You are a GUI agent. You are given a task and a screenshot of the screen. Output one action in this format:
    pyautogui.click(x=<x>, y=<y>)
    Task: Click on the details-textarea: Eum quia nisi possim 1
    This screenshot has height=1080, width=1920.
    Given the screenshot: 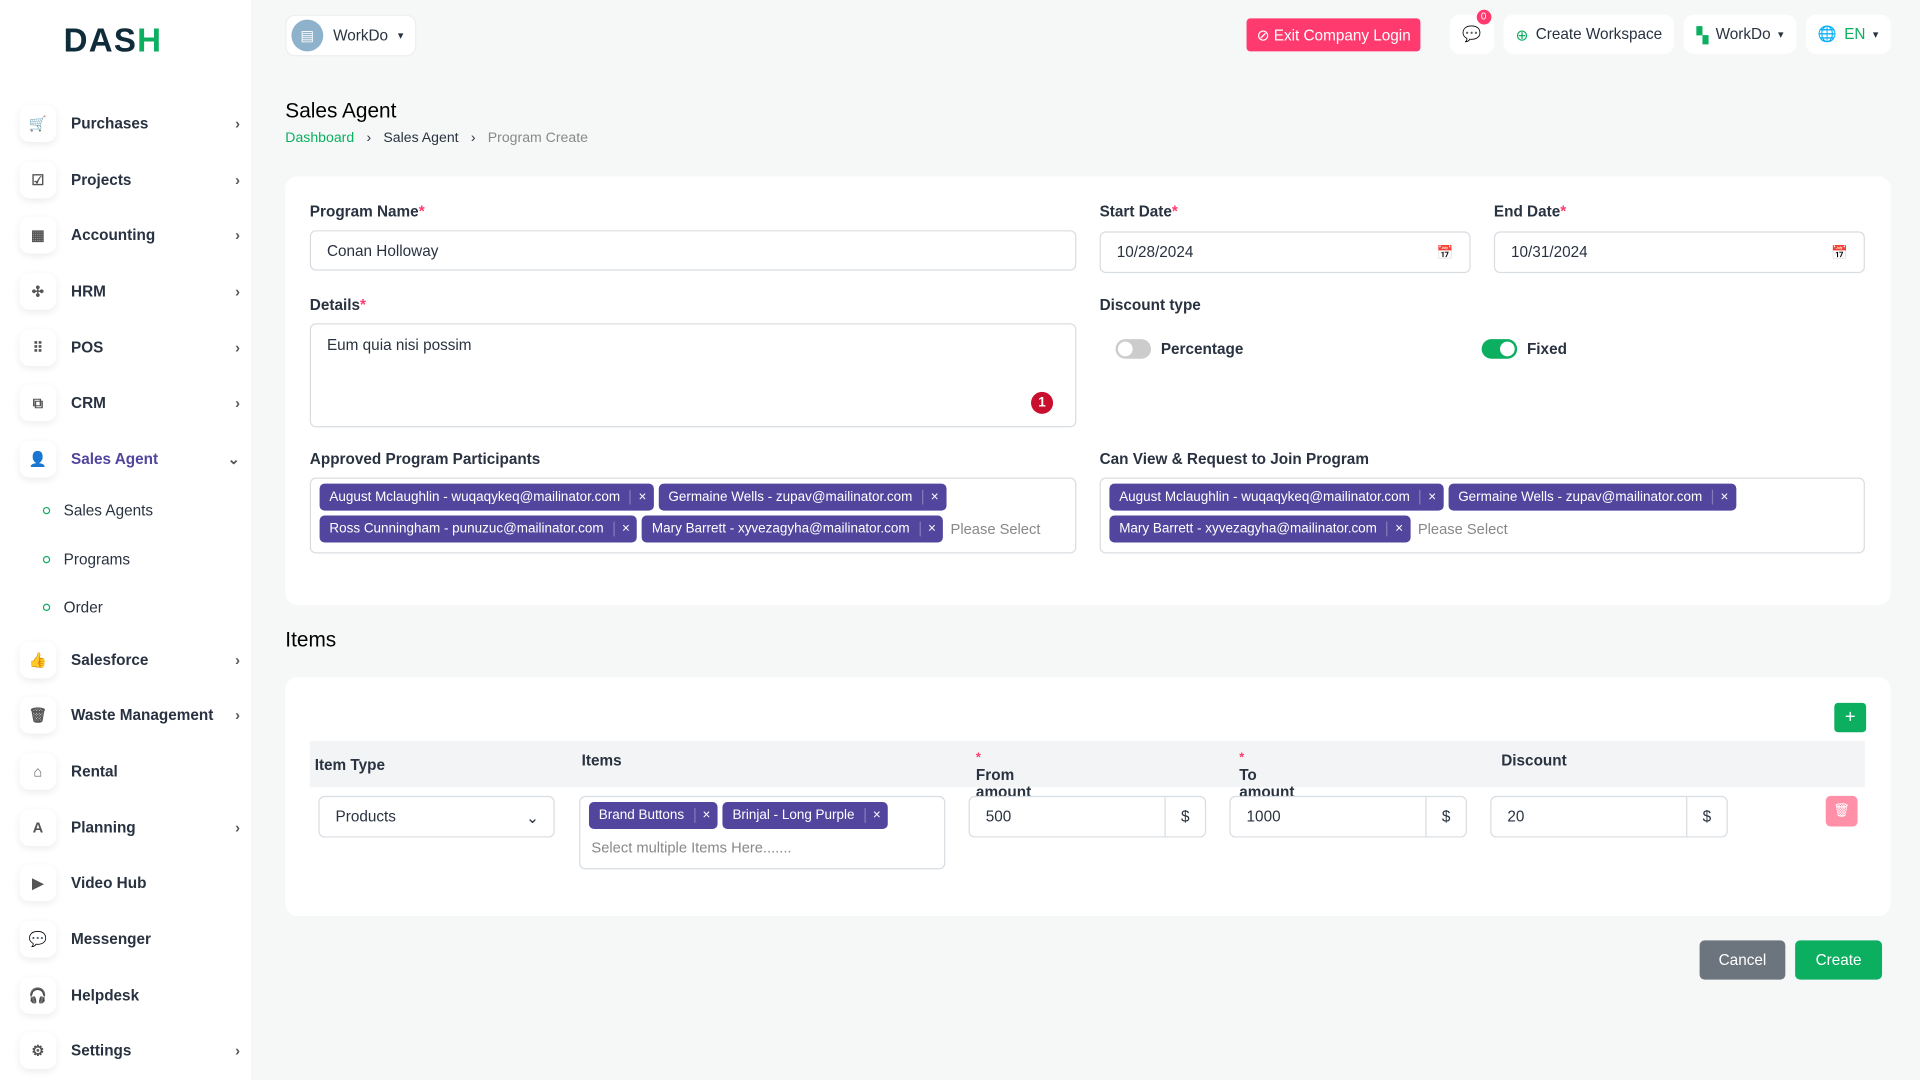 What is the action you would take?
    pyautogui.click(x=693, y=375)
    